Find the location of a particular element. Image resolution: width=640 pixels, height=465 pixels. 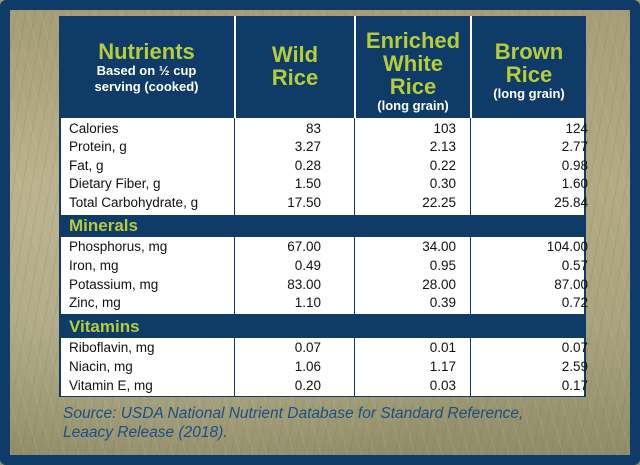

table-row: Zinc, mg 1.10 0.39 0.72 is located at coordinates (324, 303).